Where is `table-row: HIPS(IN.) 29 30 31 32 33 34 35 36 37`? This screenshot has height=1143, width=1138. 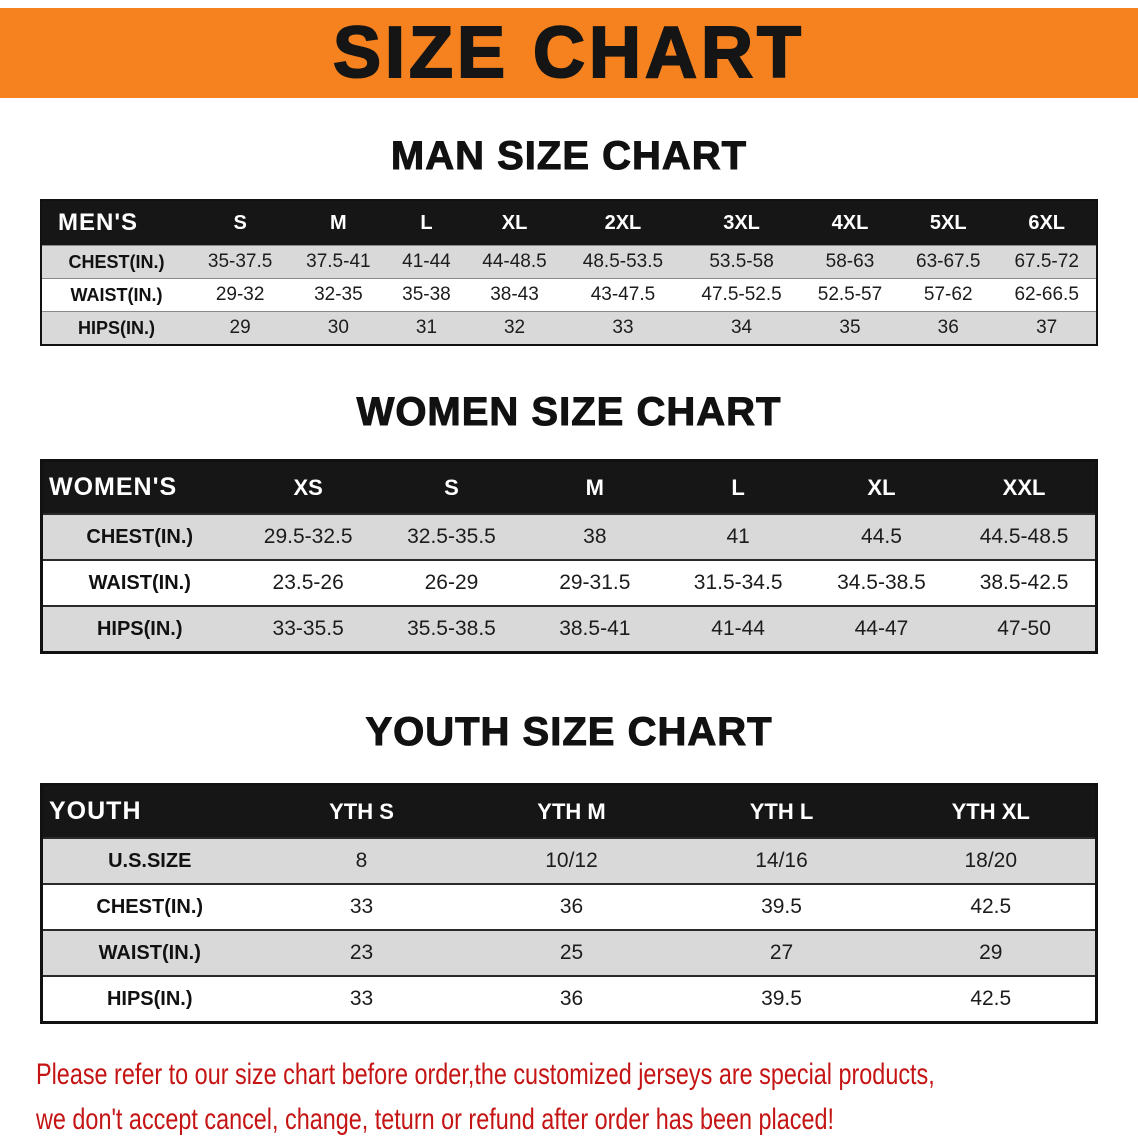 table-row: HIPS(IN.) 29 30 31 32 33 34 35 36 37 is located at coordinates (569, 328).